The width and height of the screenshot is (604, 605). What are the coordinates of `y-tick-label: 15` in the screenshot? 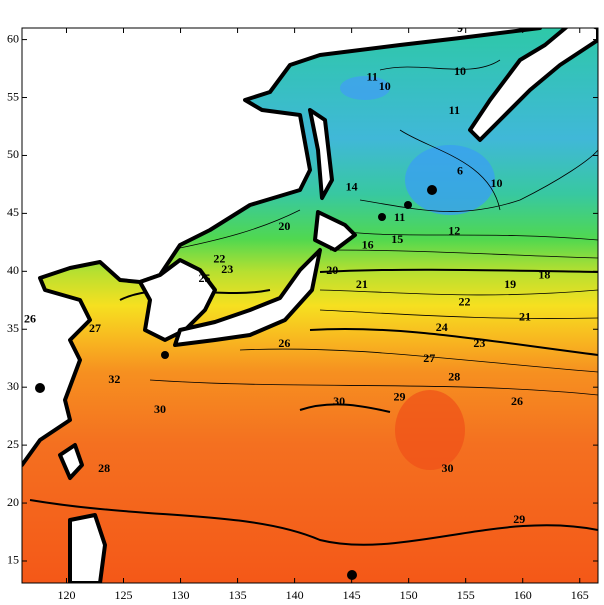 It's located at (13, 560).